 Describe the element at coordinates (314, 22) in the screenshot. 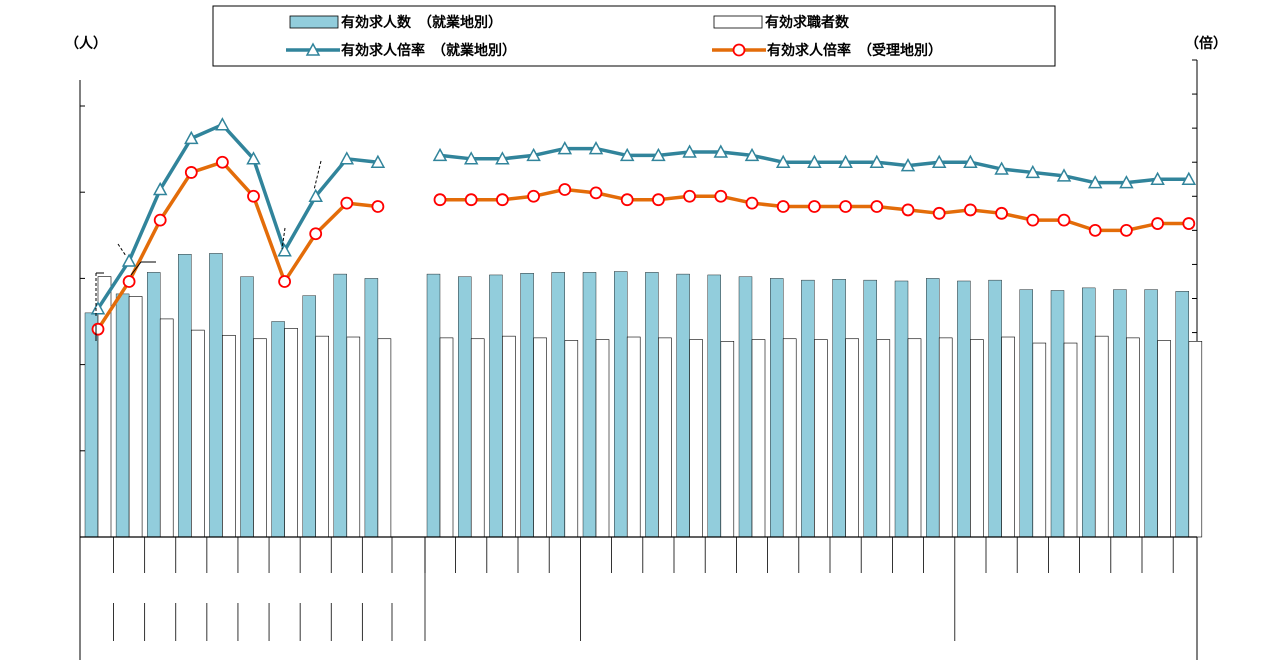

I see `legend-swatch-job-openings` at that location.